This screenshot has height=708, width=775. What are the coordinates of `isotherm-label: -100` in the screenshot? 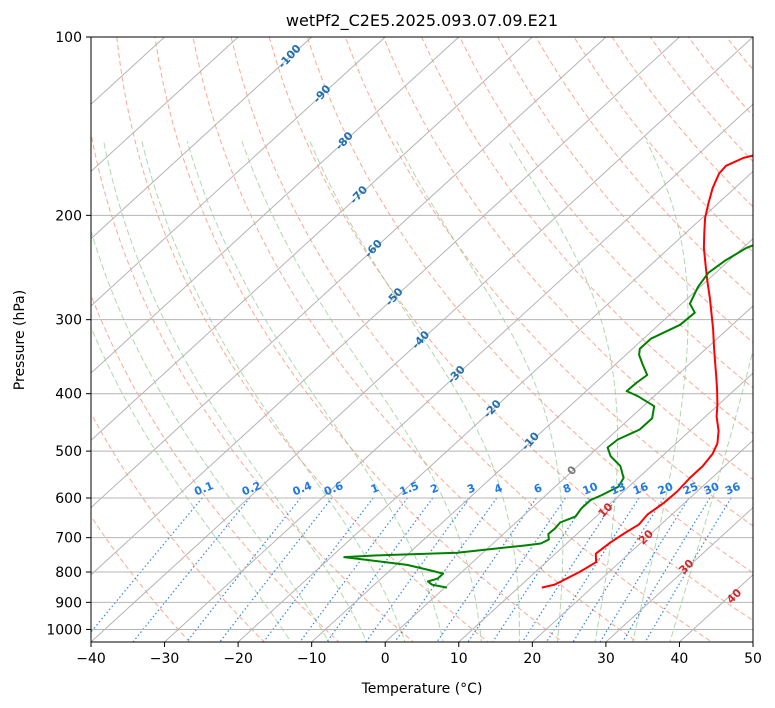 It's located at (290, 56).